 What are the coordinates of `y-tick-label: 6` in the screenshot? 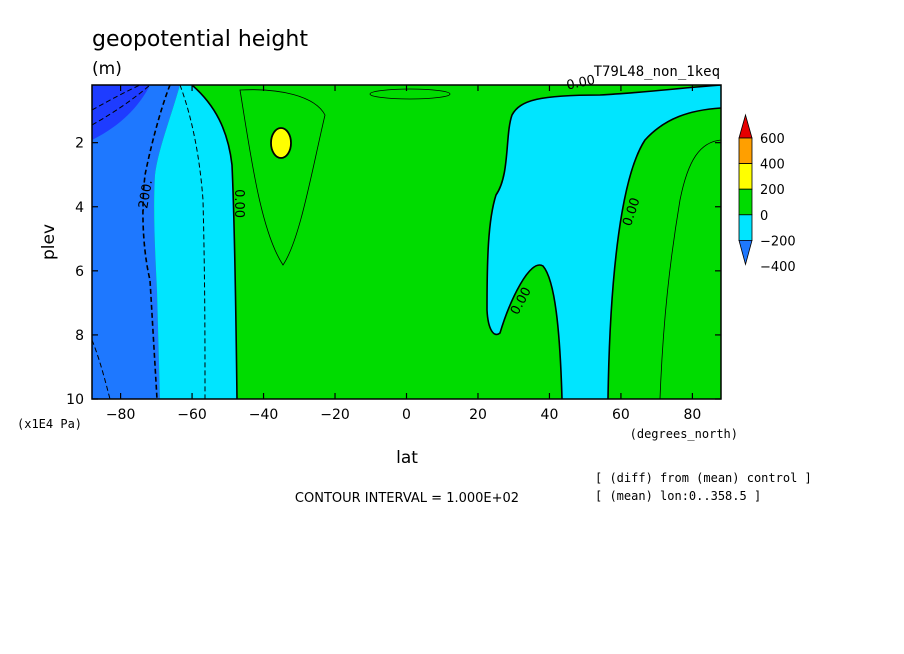 It's located at (79, 272).